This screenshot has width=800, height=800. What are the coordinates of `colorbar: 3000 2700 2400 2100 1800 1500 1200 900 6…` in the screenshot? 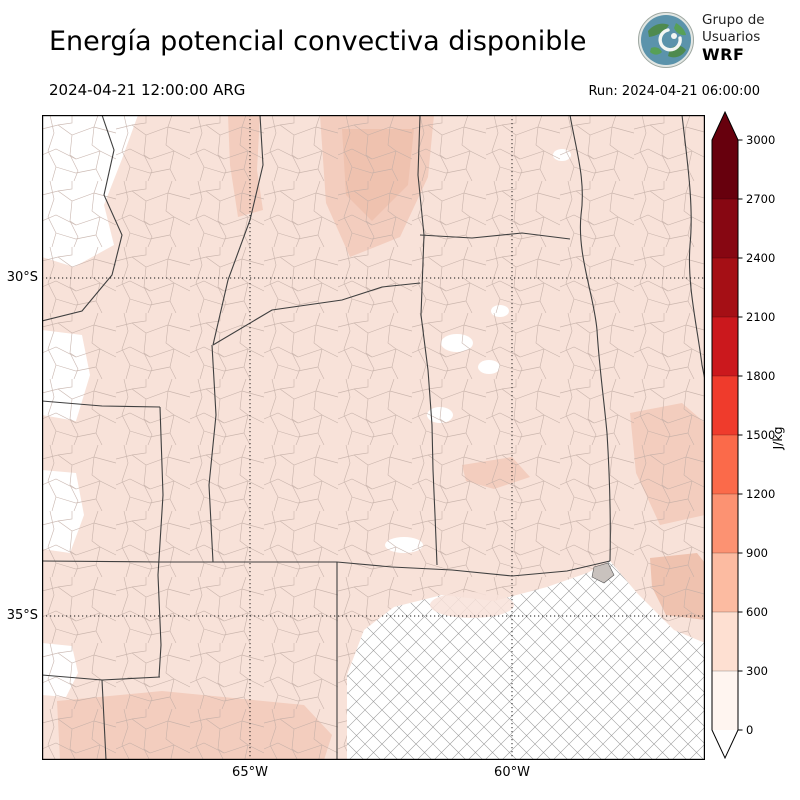 It's located at (753, 440).